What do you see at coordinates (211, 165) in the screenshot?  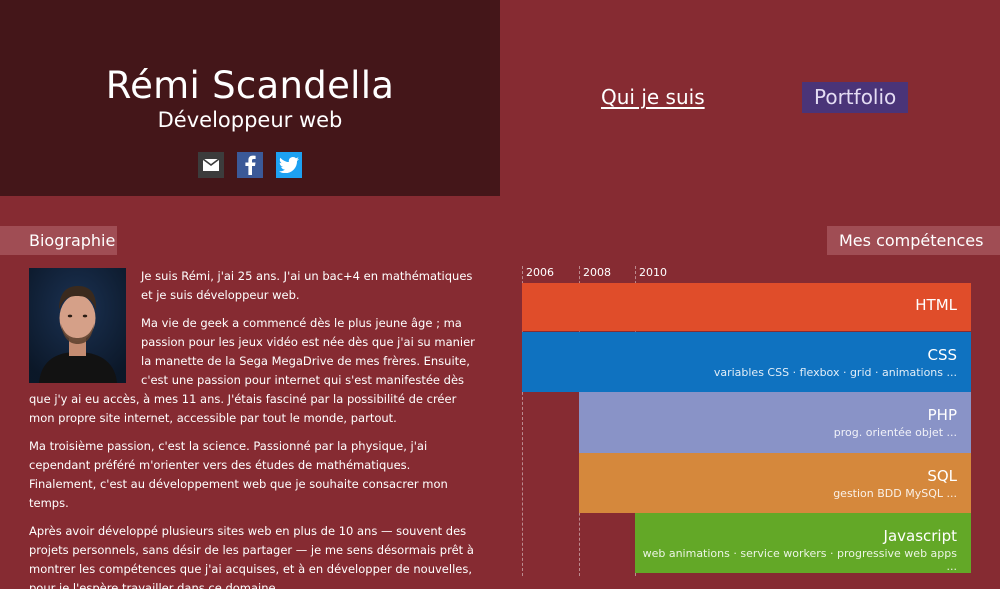 I see `mail-icon` at bounding box center [211, 165].